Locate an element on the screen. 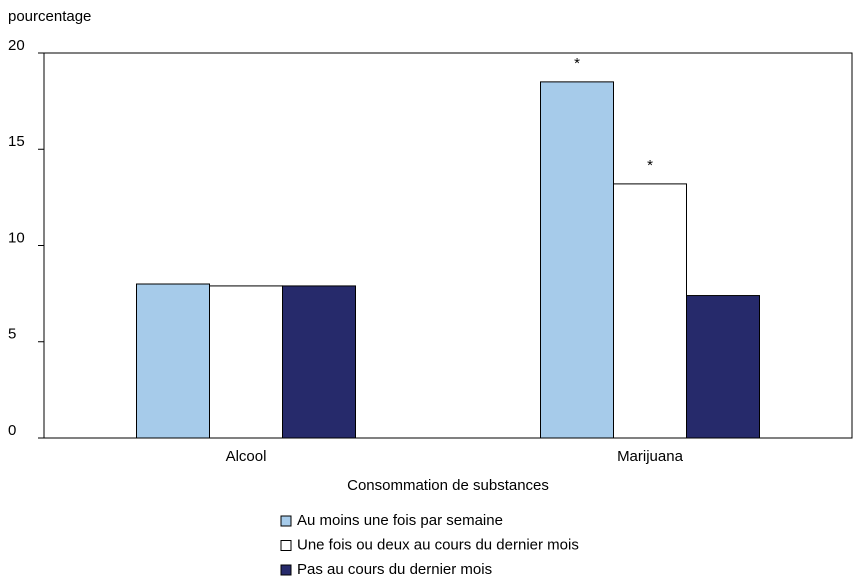  y-tick-label: 5 is located at coordinates (12, 334).